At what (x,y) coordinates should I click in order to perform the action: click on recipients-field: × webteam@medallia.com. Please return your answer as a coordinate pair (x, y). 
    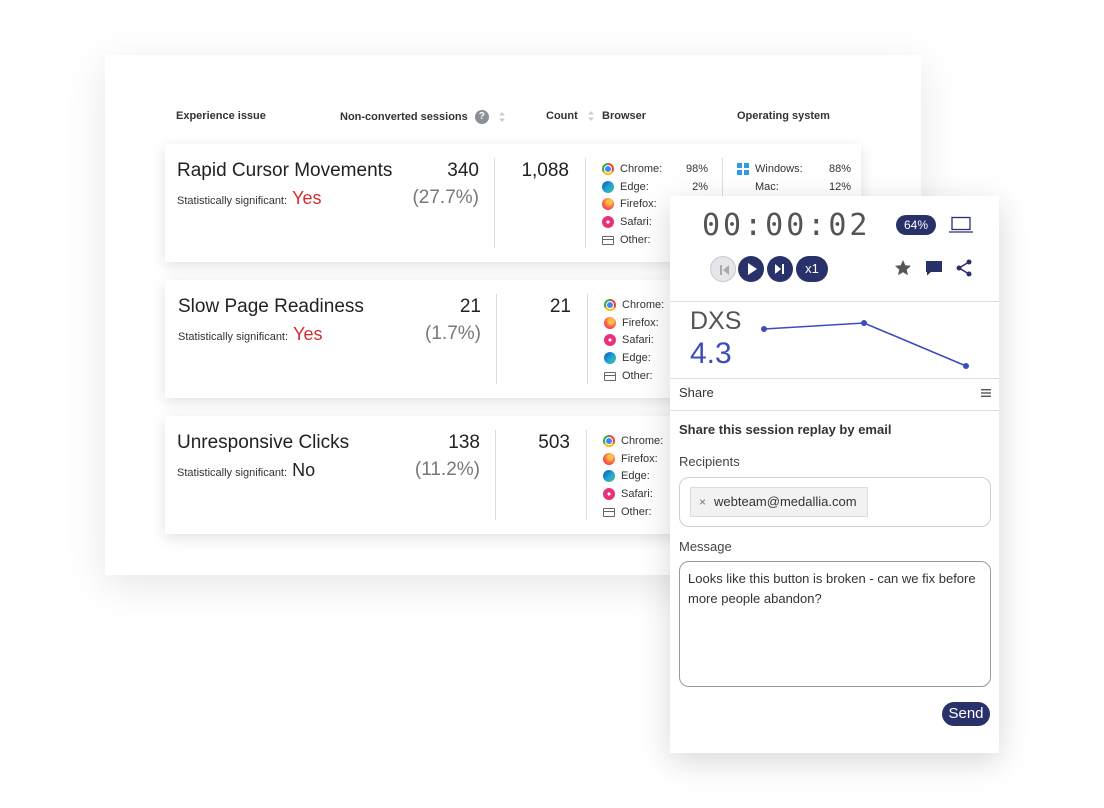
    Looking at the image, I should click on (835, 502).